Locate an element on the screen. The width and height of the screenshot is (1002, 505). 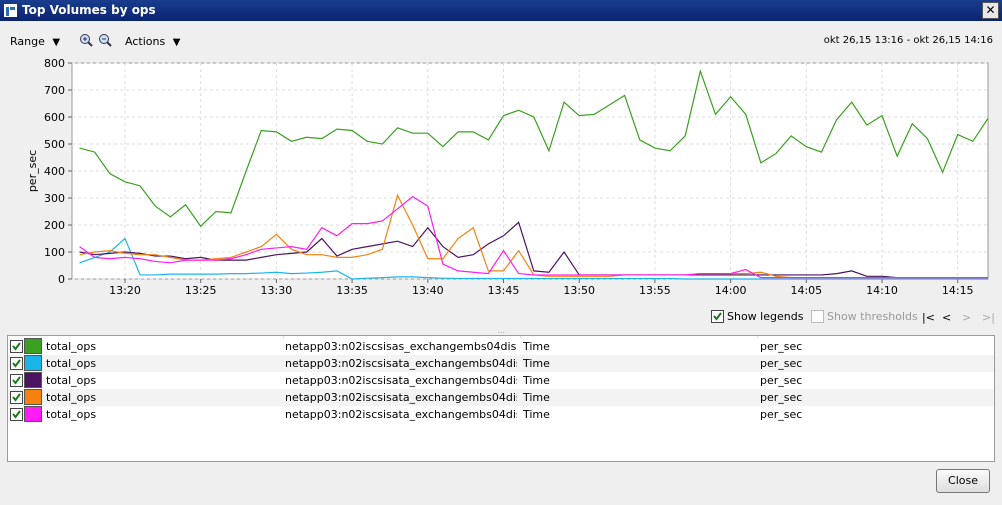
x-tick-label: 13:20 is located at coordinates (125, 290).